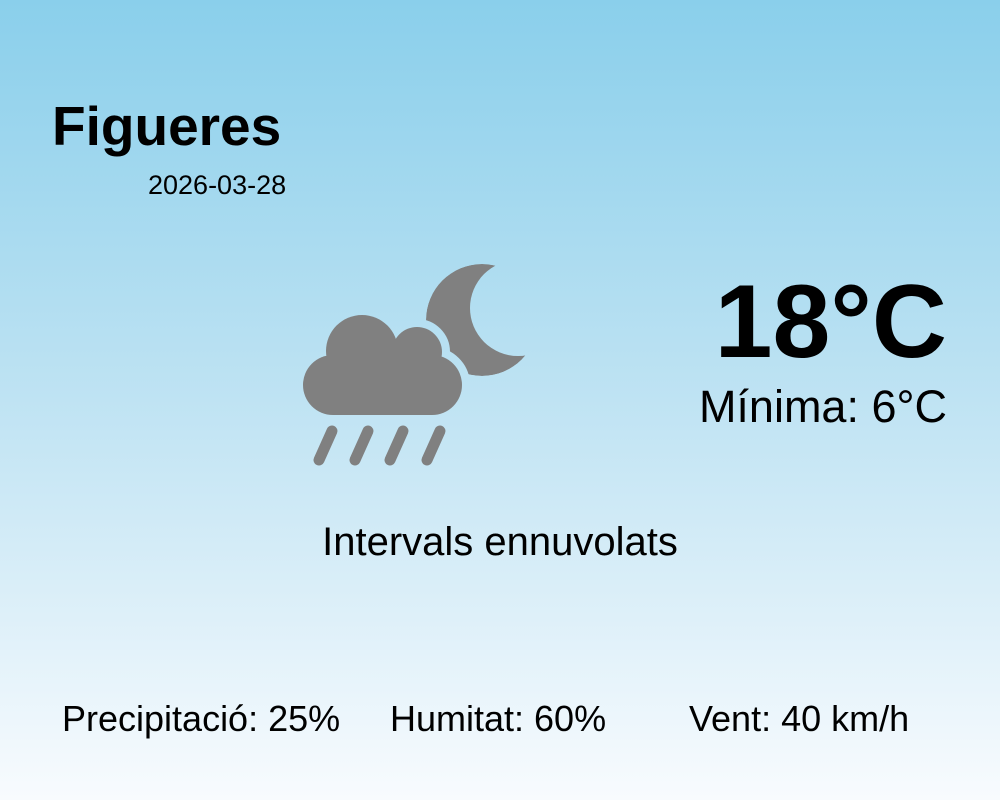 The height and width of the screenshot is (800, 1000). I want to click on humidity-stat: Humitat: 60%, so click(498, 718).